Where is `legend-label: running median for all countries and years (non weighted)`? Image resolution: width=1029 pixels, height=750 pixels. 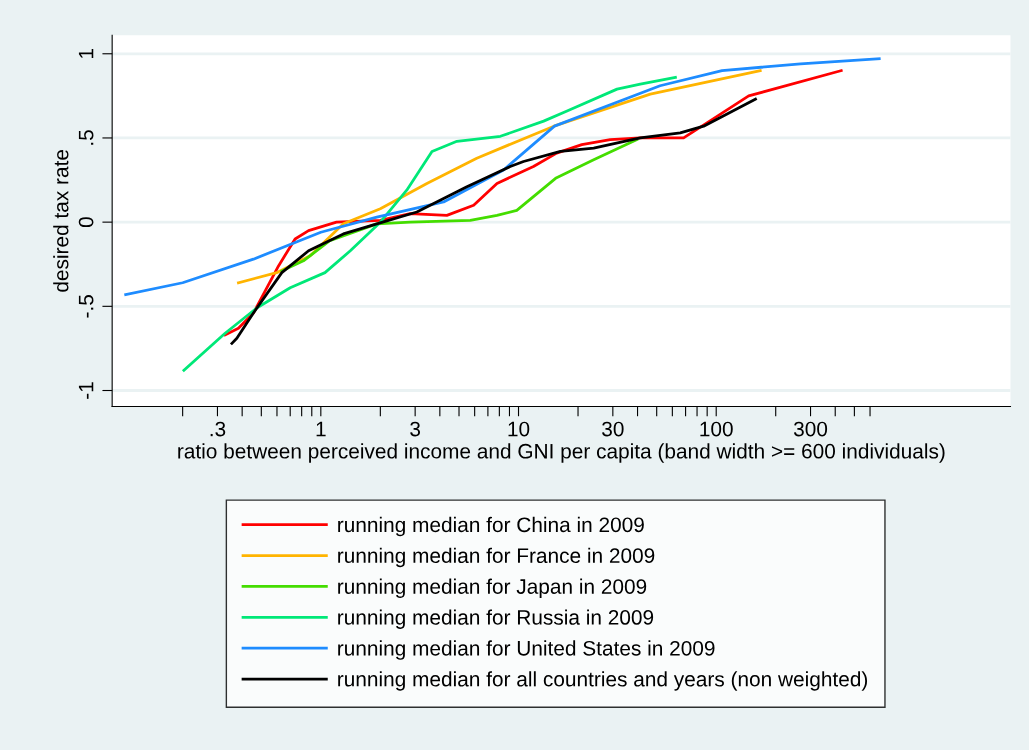
legend-label: running median for all countries and years (non weighted) is located at coordinates (603, 681).